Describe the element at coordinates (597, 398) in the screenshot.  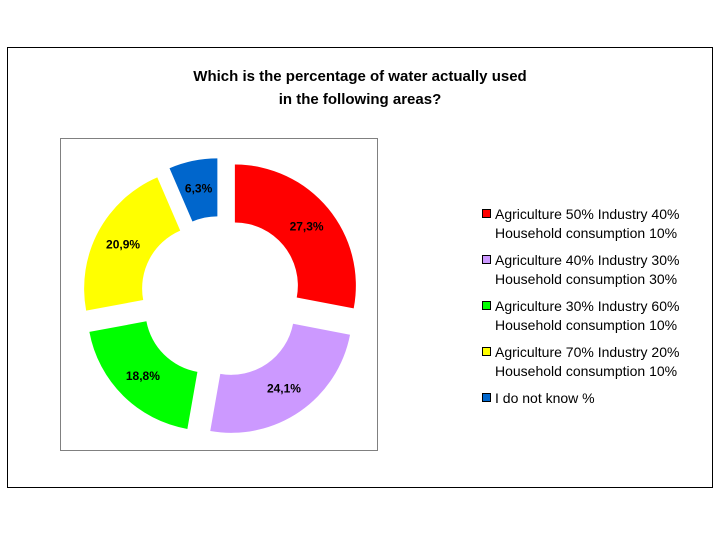
I see `legend-item-5: I do not know %` at that location.